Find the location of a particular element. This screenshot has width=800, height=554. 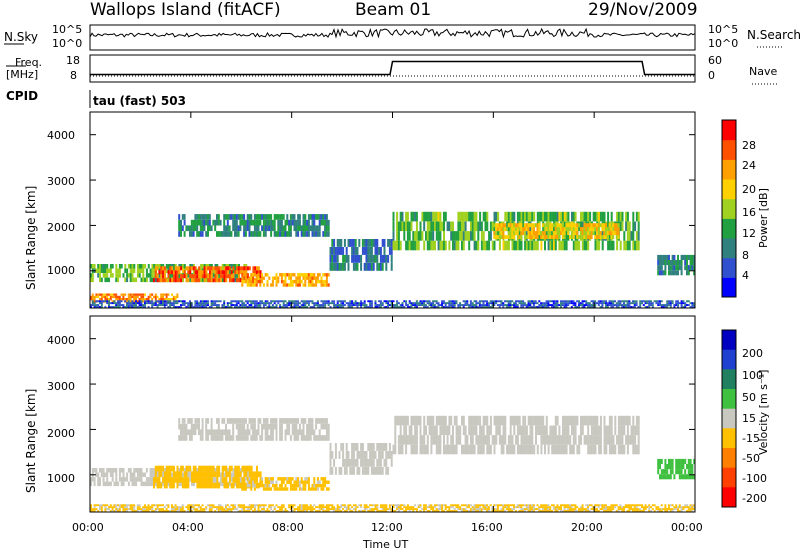

station-title: Wallops Island (fitACF) is located at coordinates (185, 10).